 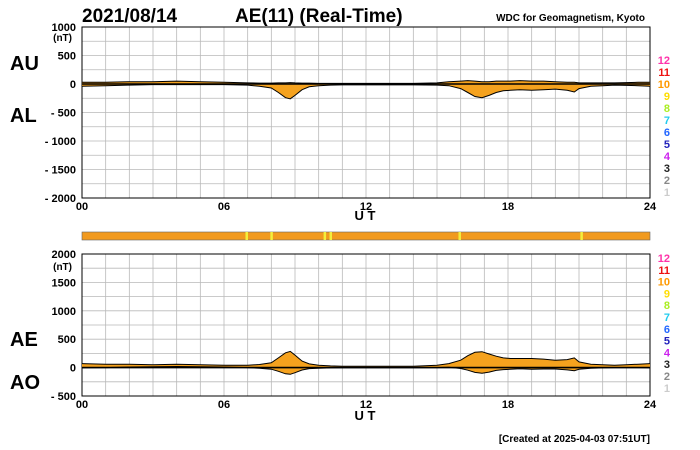 I want to click on y-tick-label: 1500, so click(x=64, y=283).